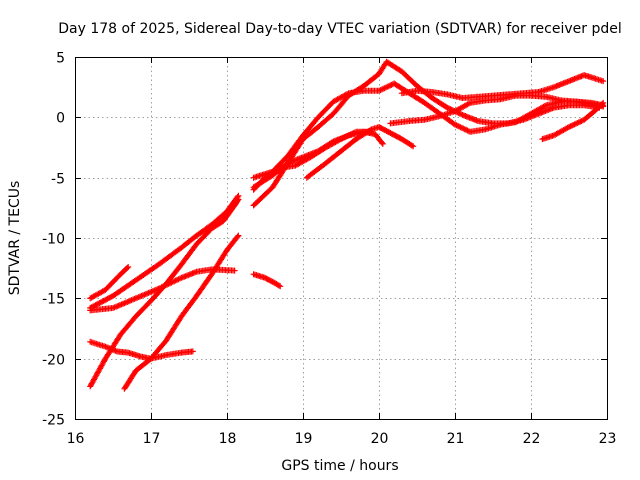  Describe the element at coordinates (53, 421) in the screenshot. I see `y-tick-label: -25` at that location.